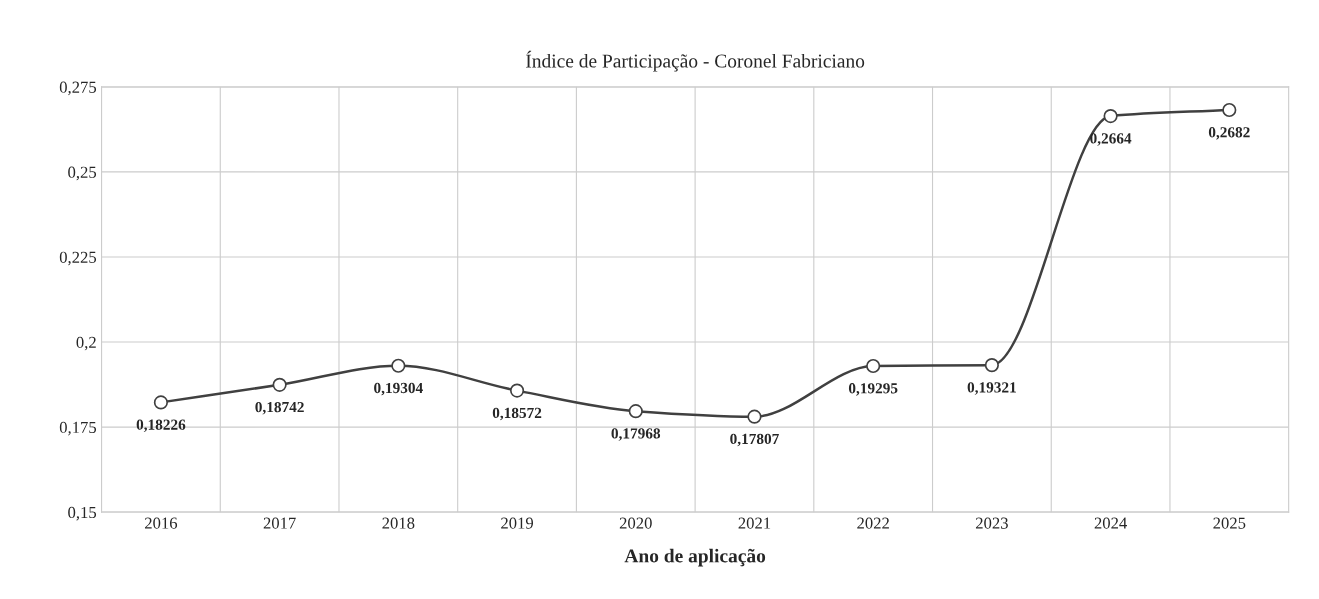 The height and width of the screenshot is (599, 1319). What do you see at coordinates (873, 389) in the screenshot?
I see `data-label: 0,19295` at bounding box center [873, 389].